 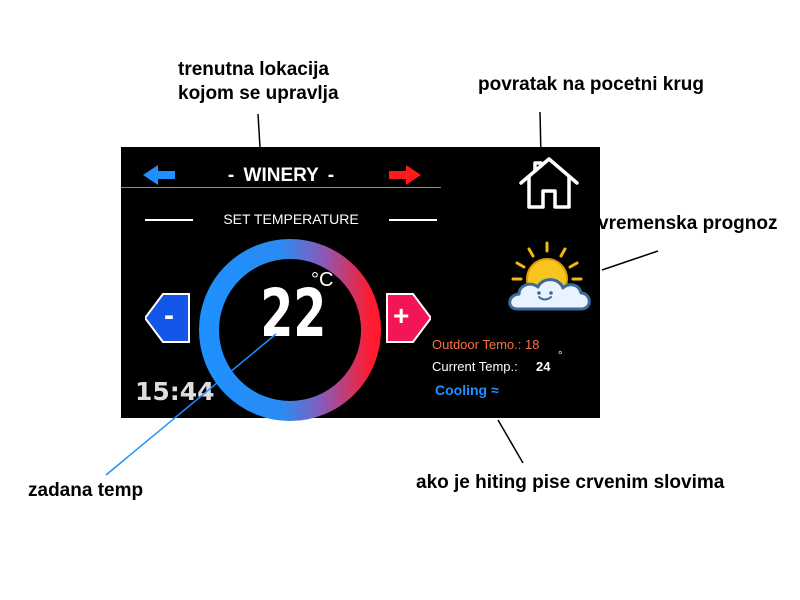 I want to click on location-underline, so click(x=281, y=187).